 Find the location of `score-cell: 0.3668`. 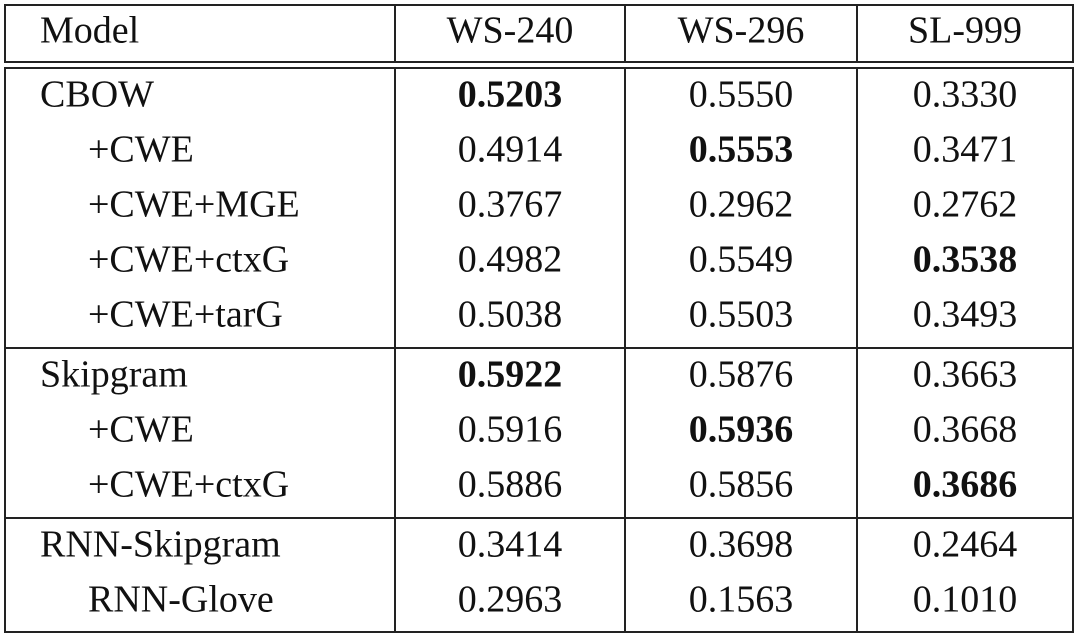

score-cell: 0.3668 is located at coordinates (965, 430).